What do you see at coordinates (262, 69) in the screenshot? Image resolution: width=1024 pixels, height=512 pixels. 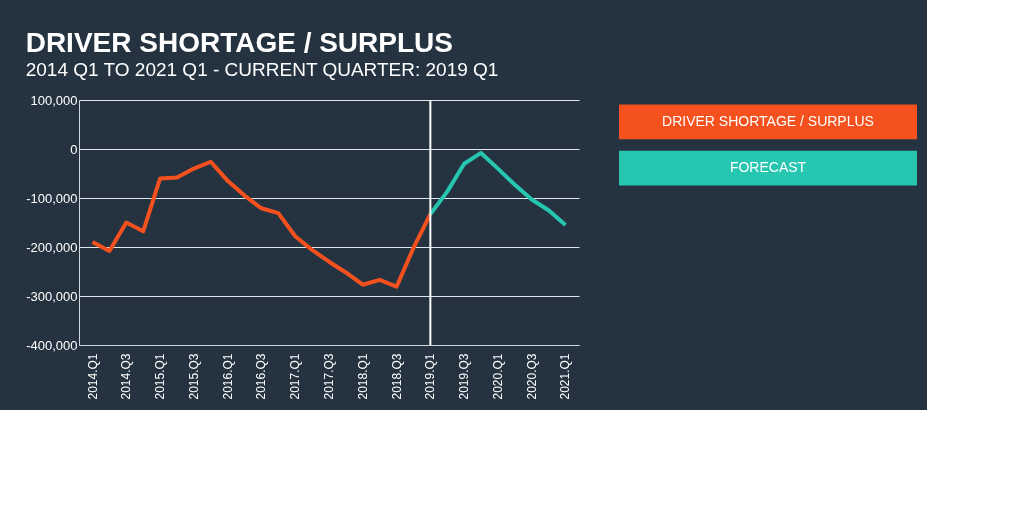 I see `chart-subtitle: 2014 Q1 TO 2021 Q1 - CURRENT QUARTER: 2019 Q1` at bounding box center [262, 69].